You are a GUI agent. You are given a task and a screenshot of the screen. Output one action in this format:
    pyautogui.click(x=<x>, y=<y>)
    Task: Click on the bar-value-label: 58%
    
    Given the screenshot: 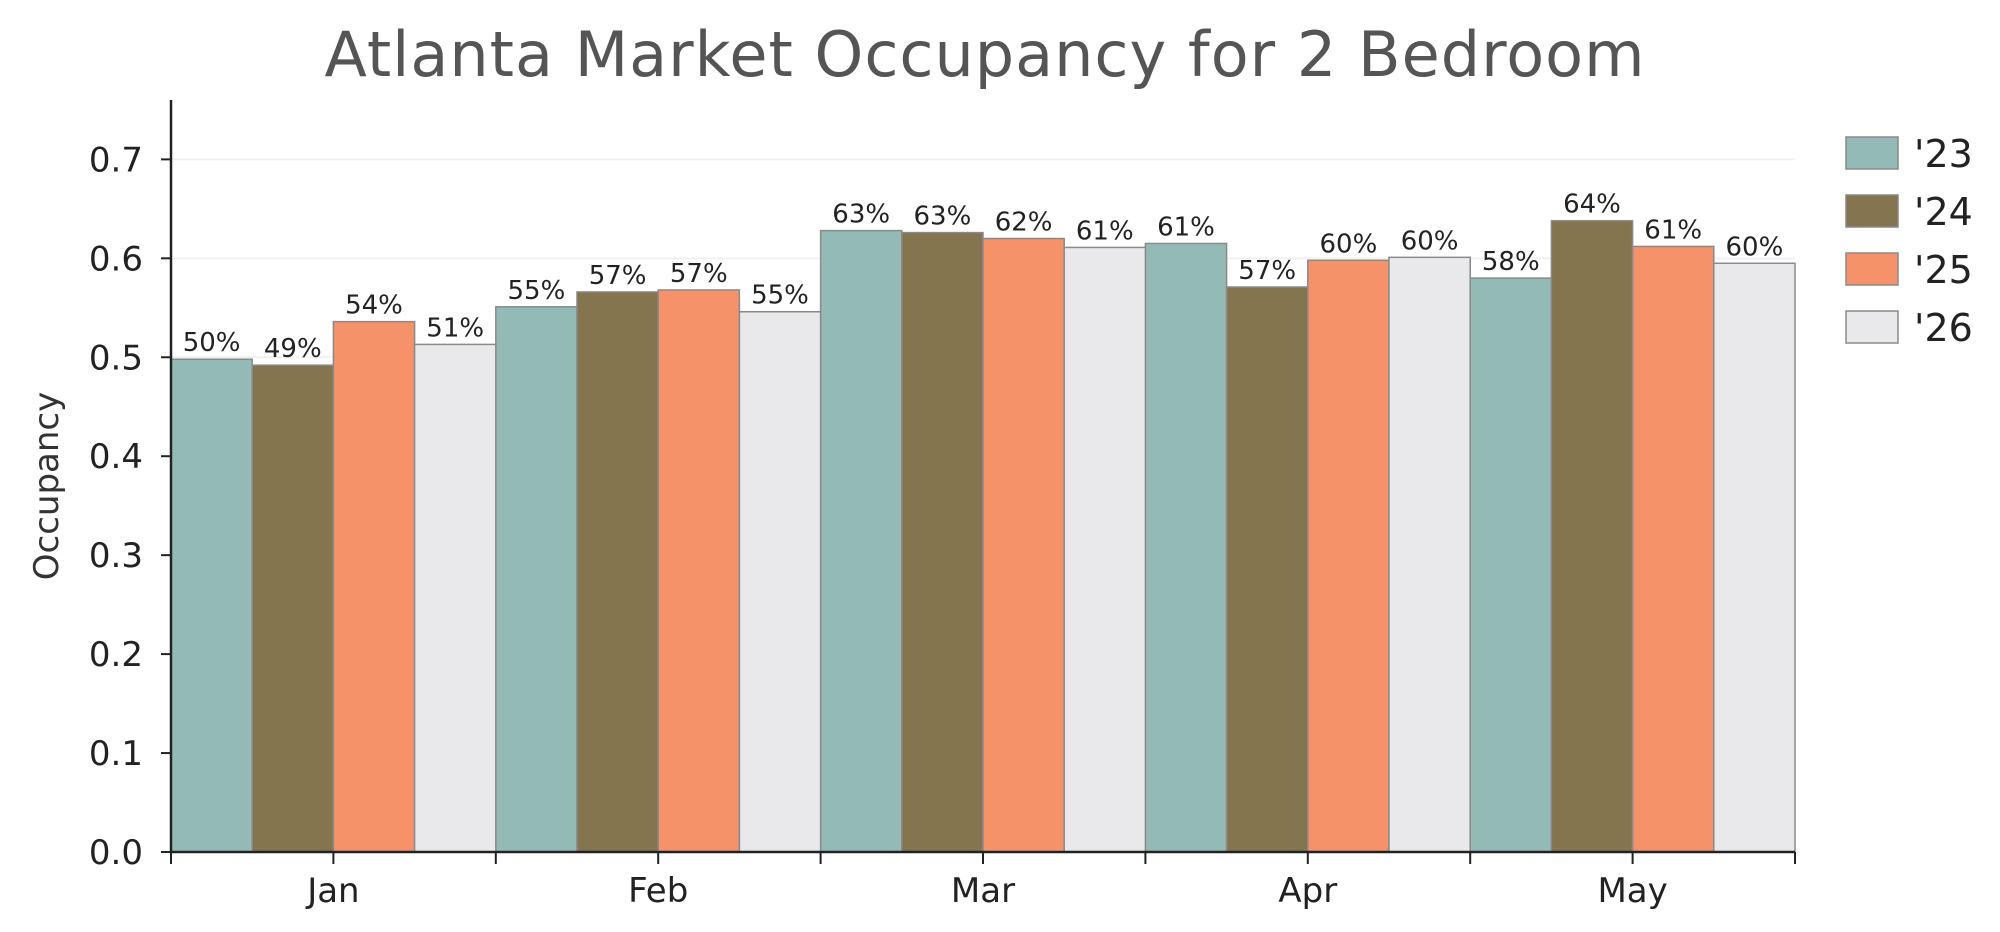 What is the action you would take?
    pyautogui.click(x=1511, y=262)
    